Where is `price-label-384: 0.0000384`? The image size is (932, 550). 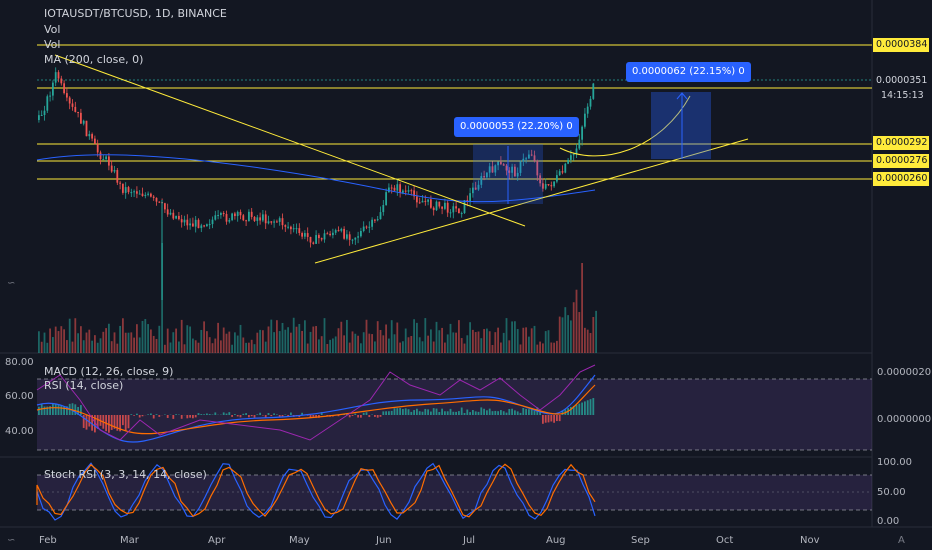
price-label-384: 0.0000384 is located at coordinates (901, 45).